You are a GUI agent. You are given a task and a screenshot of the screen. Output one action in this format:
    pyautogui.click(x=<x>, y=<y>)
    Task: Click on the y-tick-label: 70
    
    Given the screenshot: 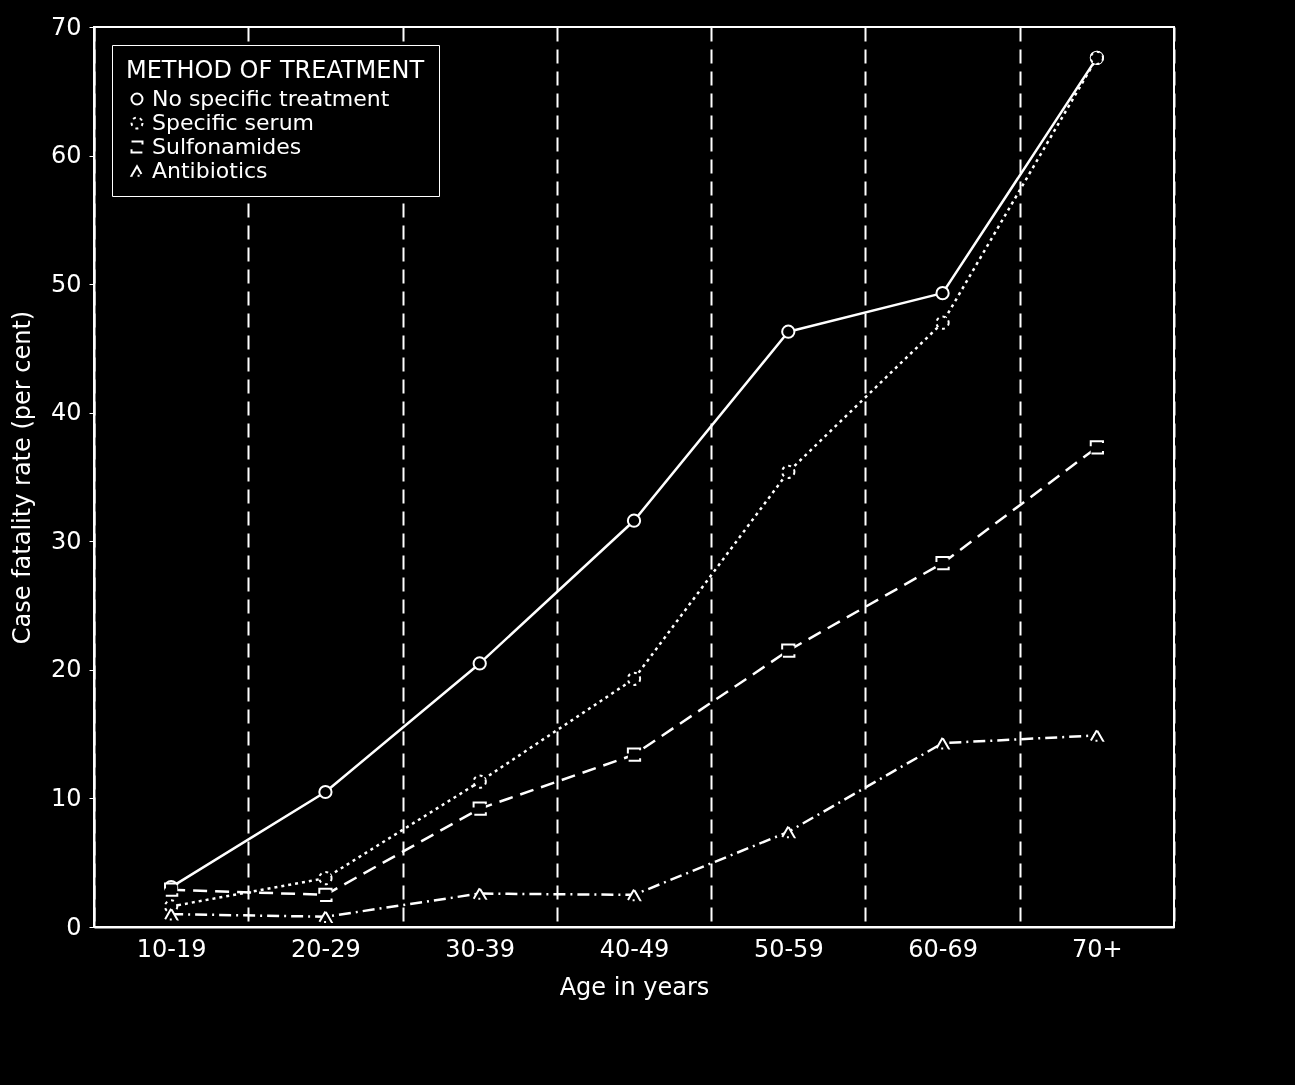 What is the action you would take?
    pyautogui.click(x=66, y=26)
    